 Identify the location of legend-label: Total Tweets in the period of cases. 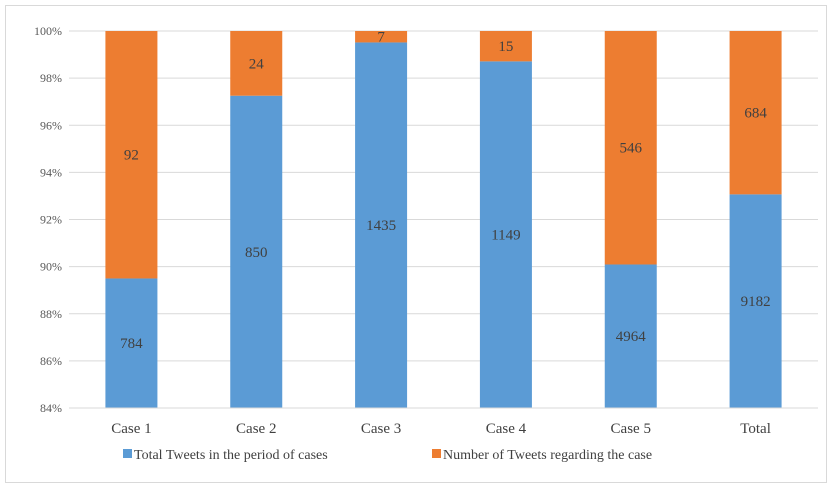
(231, 455).